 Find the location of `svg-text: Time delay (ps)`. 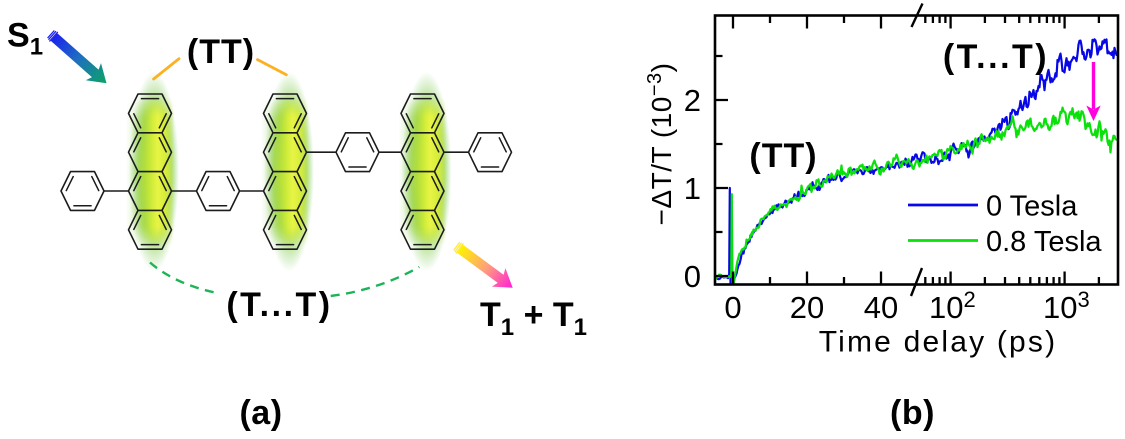

svg-text: Time delay (ps) is located at coordinates (938, 342).